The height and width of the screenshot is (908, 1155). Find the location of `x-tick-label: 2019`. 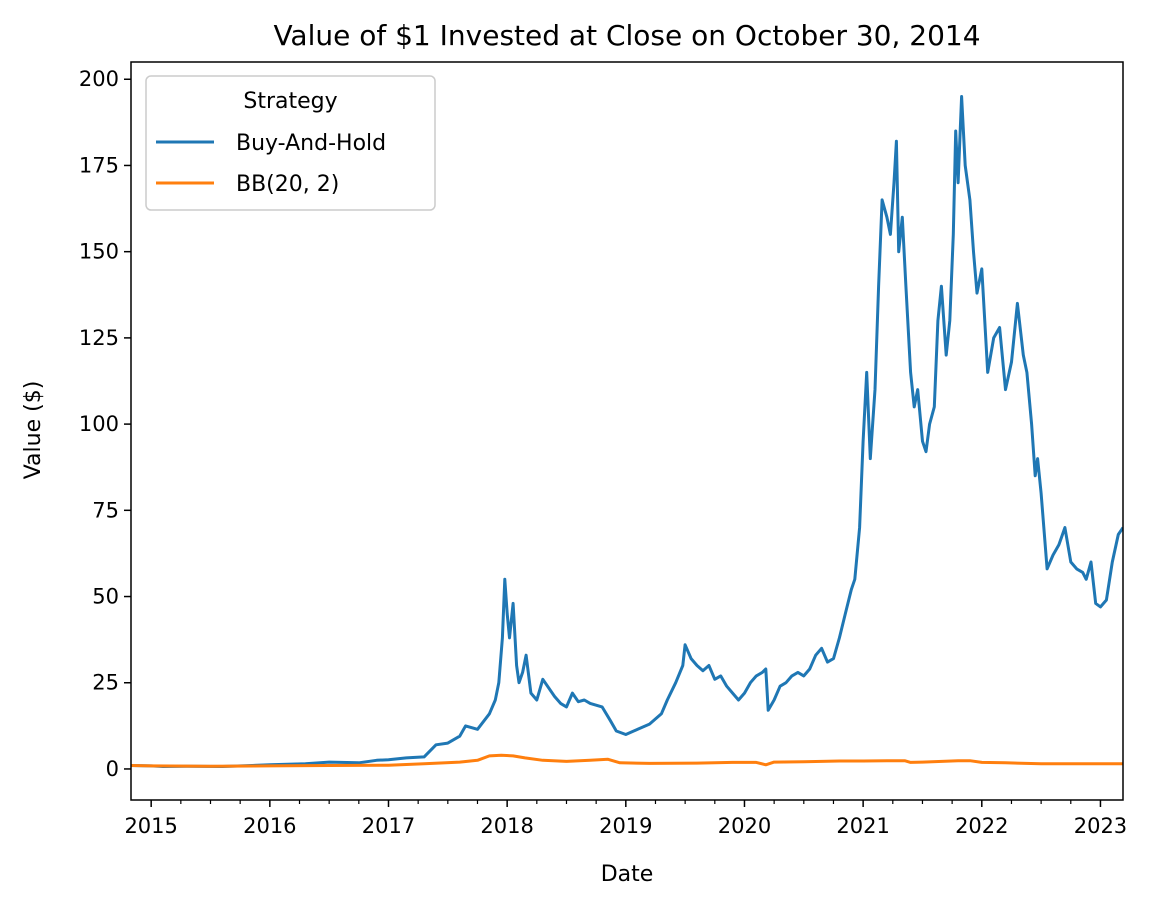

x-tick-label: 2019 is located at coordinates (625, 826).